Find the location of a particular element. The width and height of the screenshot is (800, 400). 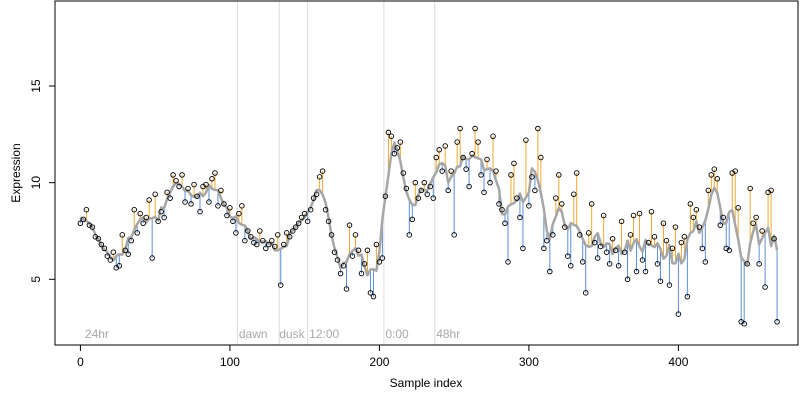

time-annotation: 24hr is located at coordinates (97, 334).